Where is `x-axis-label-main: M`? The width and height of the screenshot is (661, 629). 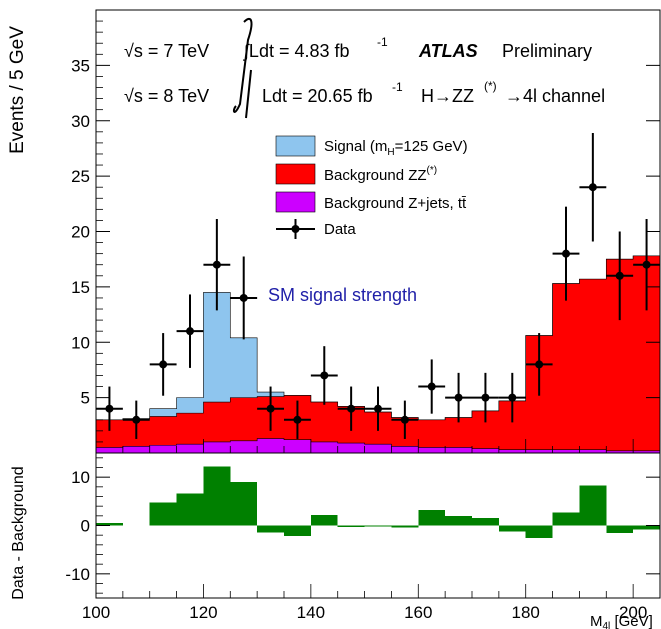
x-axis-label-main: M is located at coordinates (596, 621).